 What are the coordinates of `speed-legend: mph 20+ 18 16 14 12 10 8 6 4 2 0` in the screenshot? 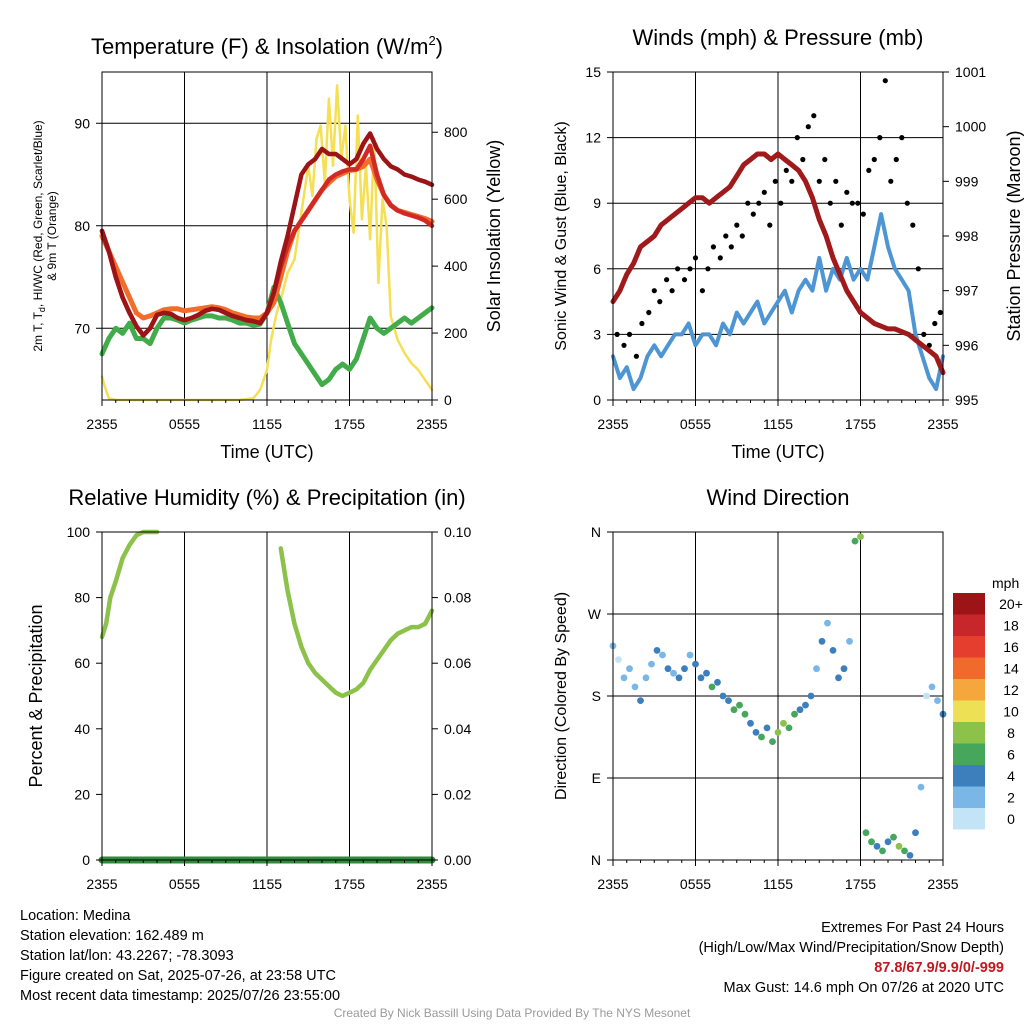 It's located at (988, 702).